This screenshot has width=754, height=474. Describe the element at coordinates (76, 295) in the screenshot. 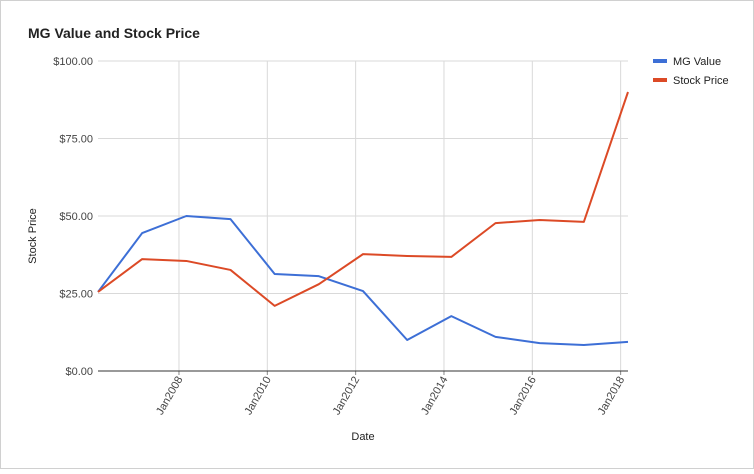

I see `y-tick-label: $25.00` at that location.